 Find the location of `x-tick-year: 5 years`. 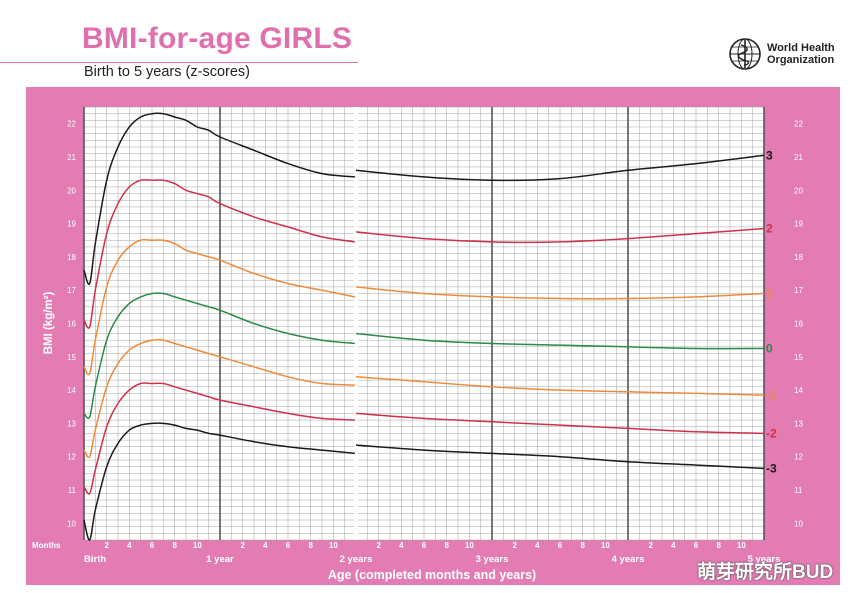

x-tick-year: 5 years is located at coordinates (764, 559).